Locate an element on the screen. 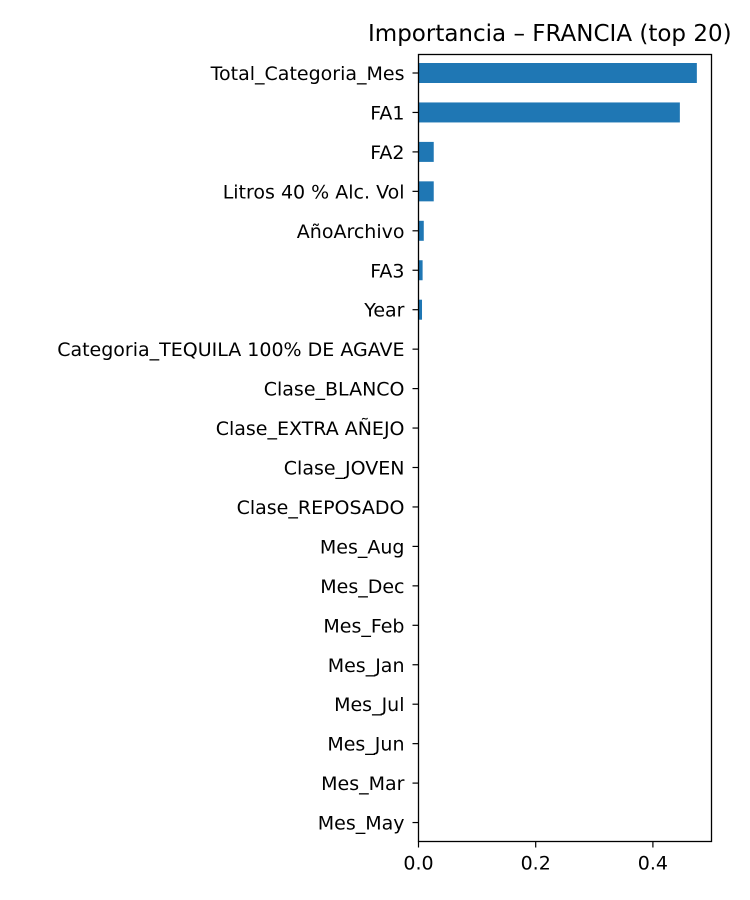 The width and height of the screenshot is (750, 900). y-tick-label: FA1 is located at coordinates (387, 113).